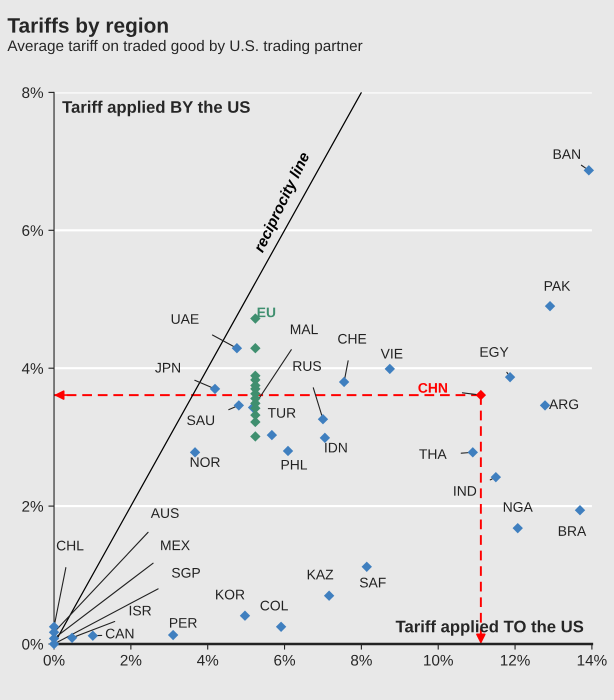 The height and width of the screenshot is (700, 614). I want to click on text: CHN, so click(432, 387).